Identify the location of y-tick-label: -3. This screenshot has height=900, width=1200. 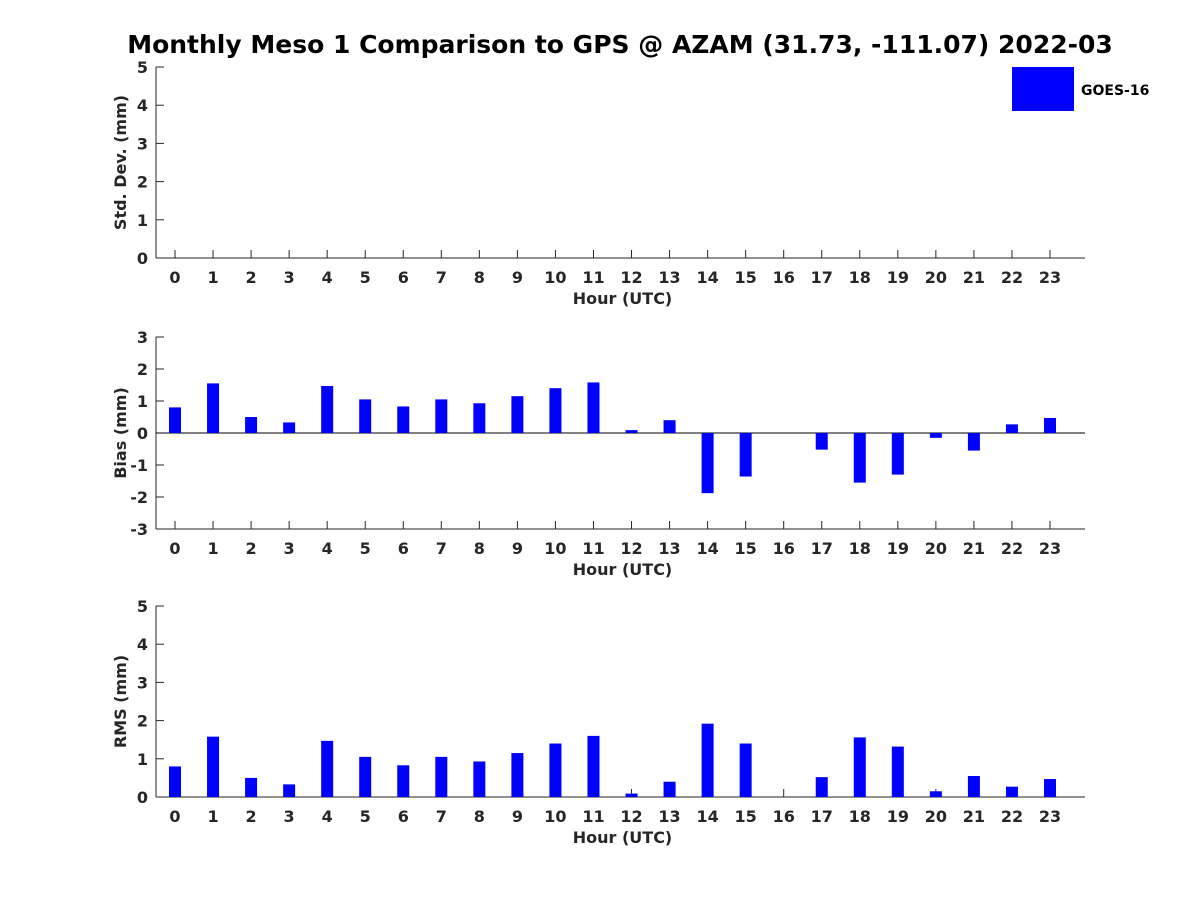
(139, 529).